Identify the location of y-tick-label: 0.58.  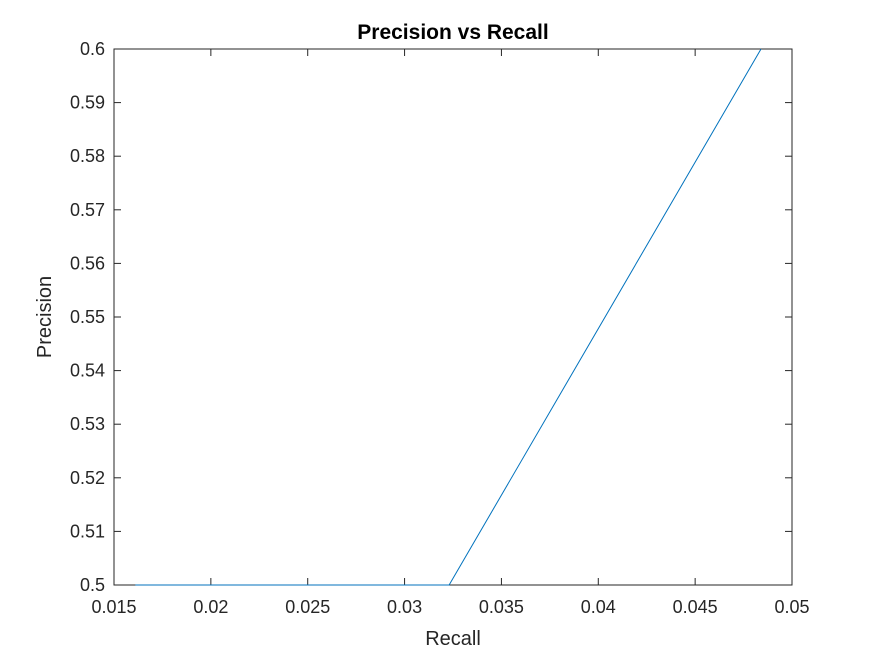
(87, 156).